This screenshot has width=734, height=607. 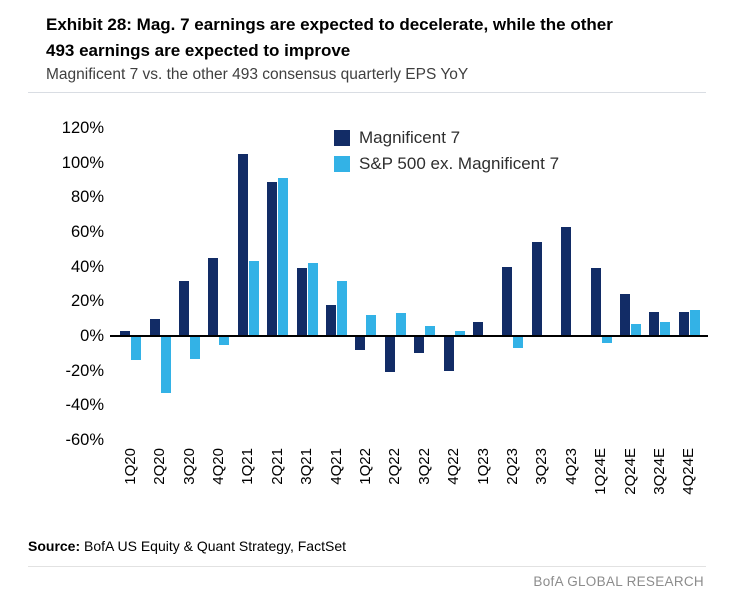 I want to click on legend: Magnificent 7 S&P 500 ex. Magnificent 7, so click(x=446, y=154).